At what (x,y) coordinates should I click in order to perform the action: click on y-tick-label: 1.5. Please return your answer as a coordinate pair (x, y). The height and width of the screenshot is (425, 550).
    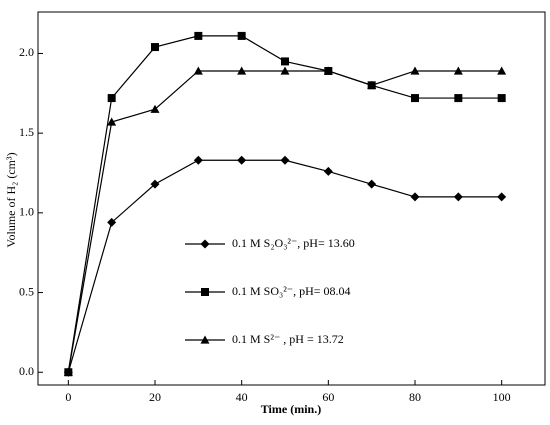
    Looking at the image, I should click on (26, 132).